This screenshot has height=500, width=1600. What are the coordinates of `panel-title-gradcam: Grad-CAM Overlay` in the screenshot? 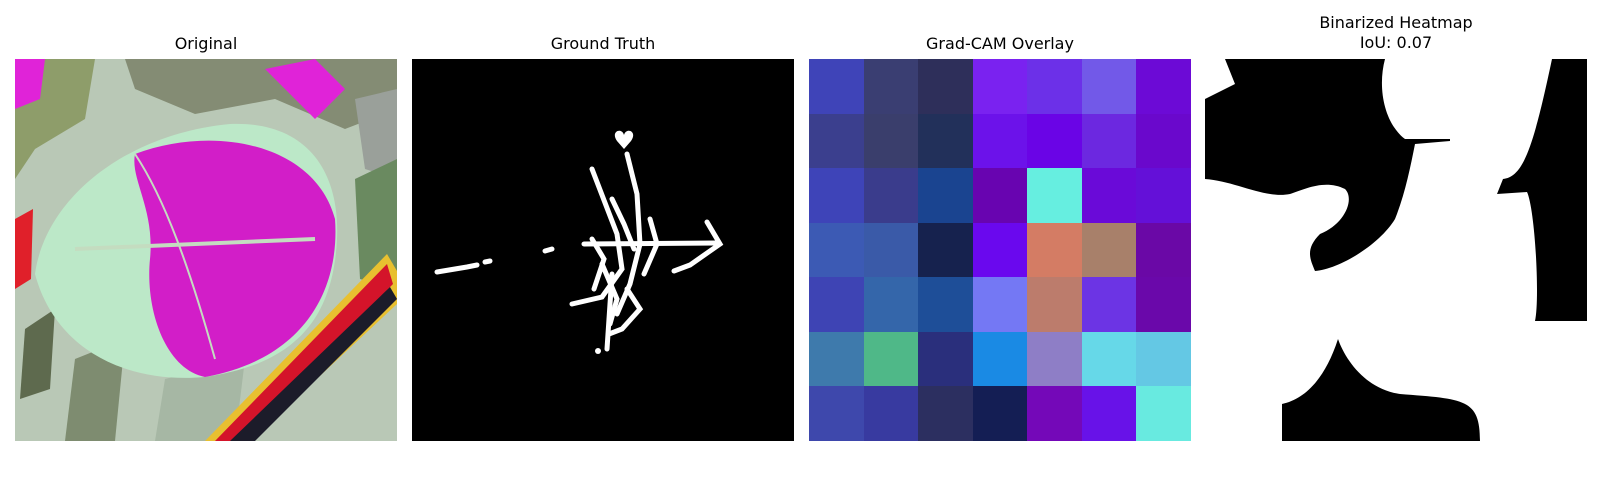 It's located at (1000, 43).